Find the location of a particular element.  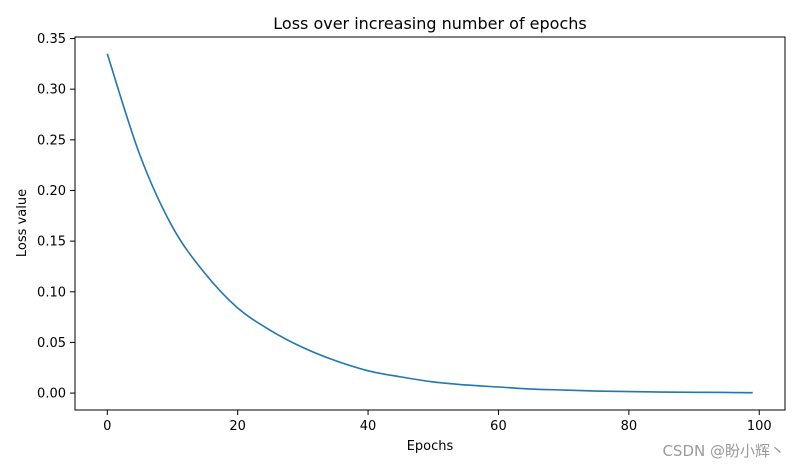

y-axis-label: Loss value is located at coordinates (22, 223).